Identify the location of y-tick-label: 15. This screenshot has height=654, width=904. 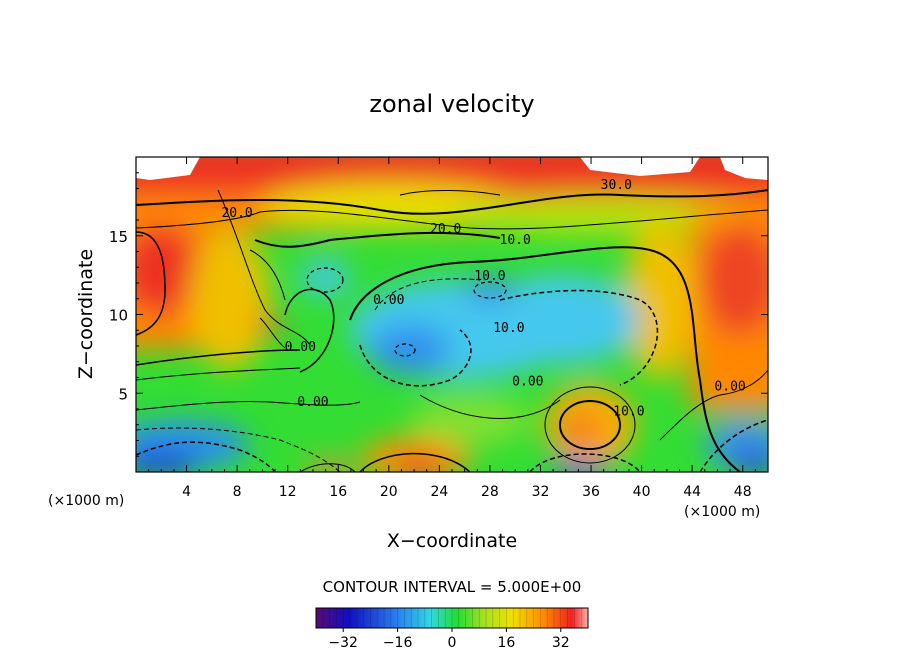
(118, 237).